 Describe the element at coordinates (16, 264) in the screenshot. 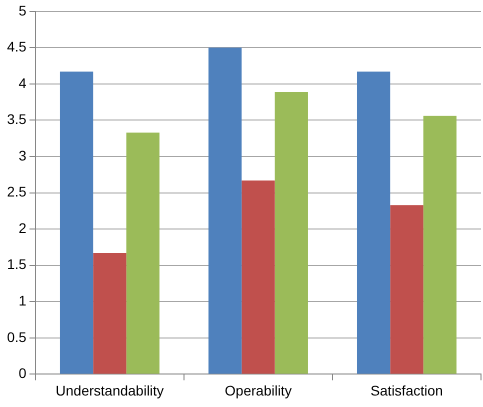

I see `y-tick-label: 1.5` at that location.